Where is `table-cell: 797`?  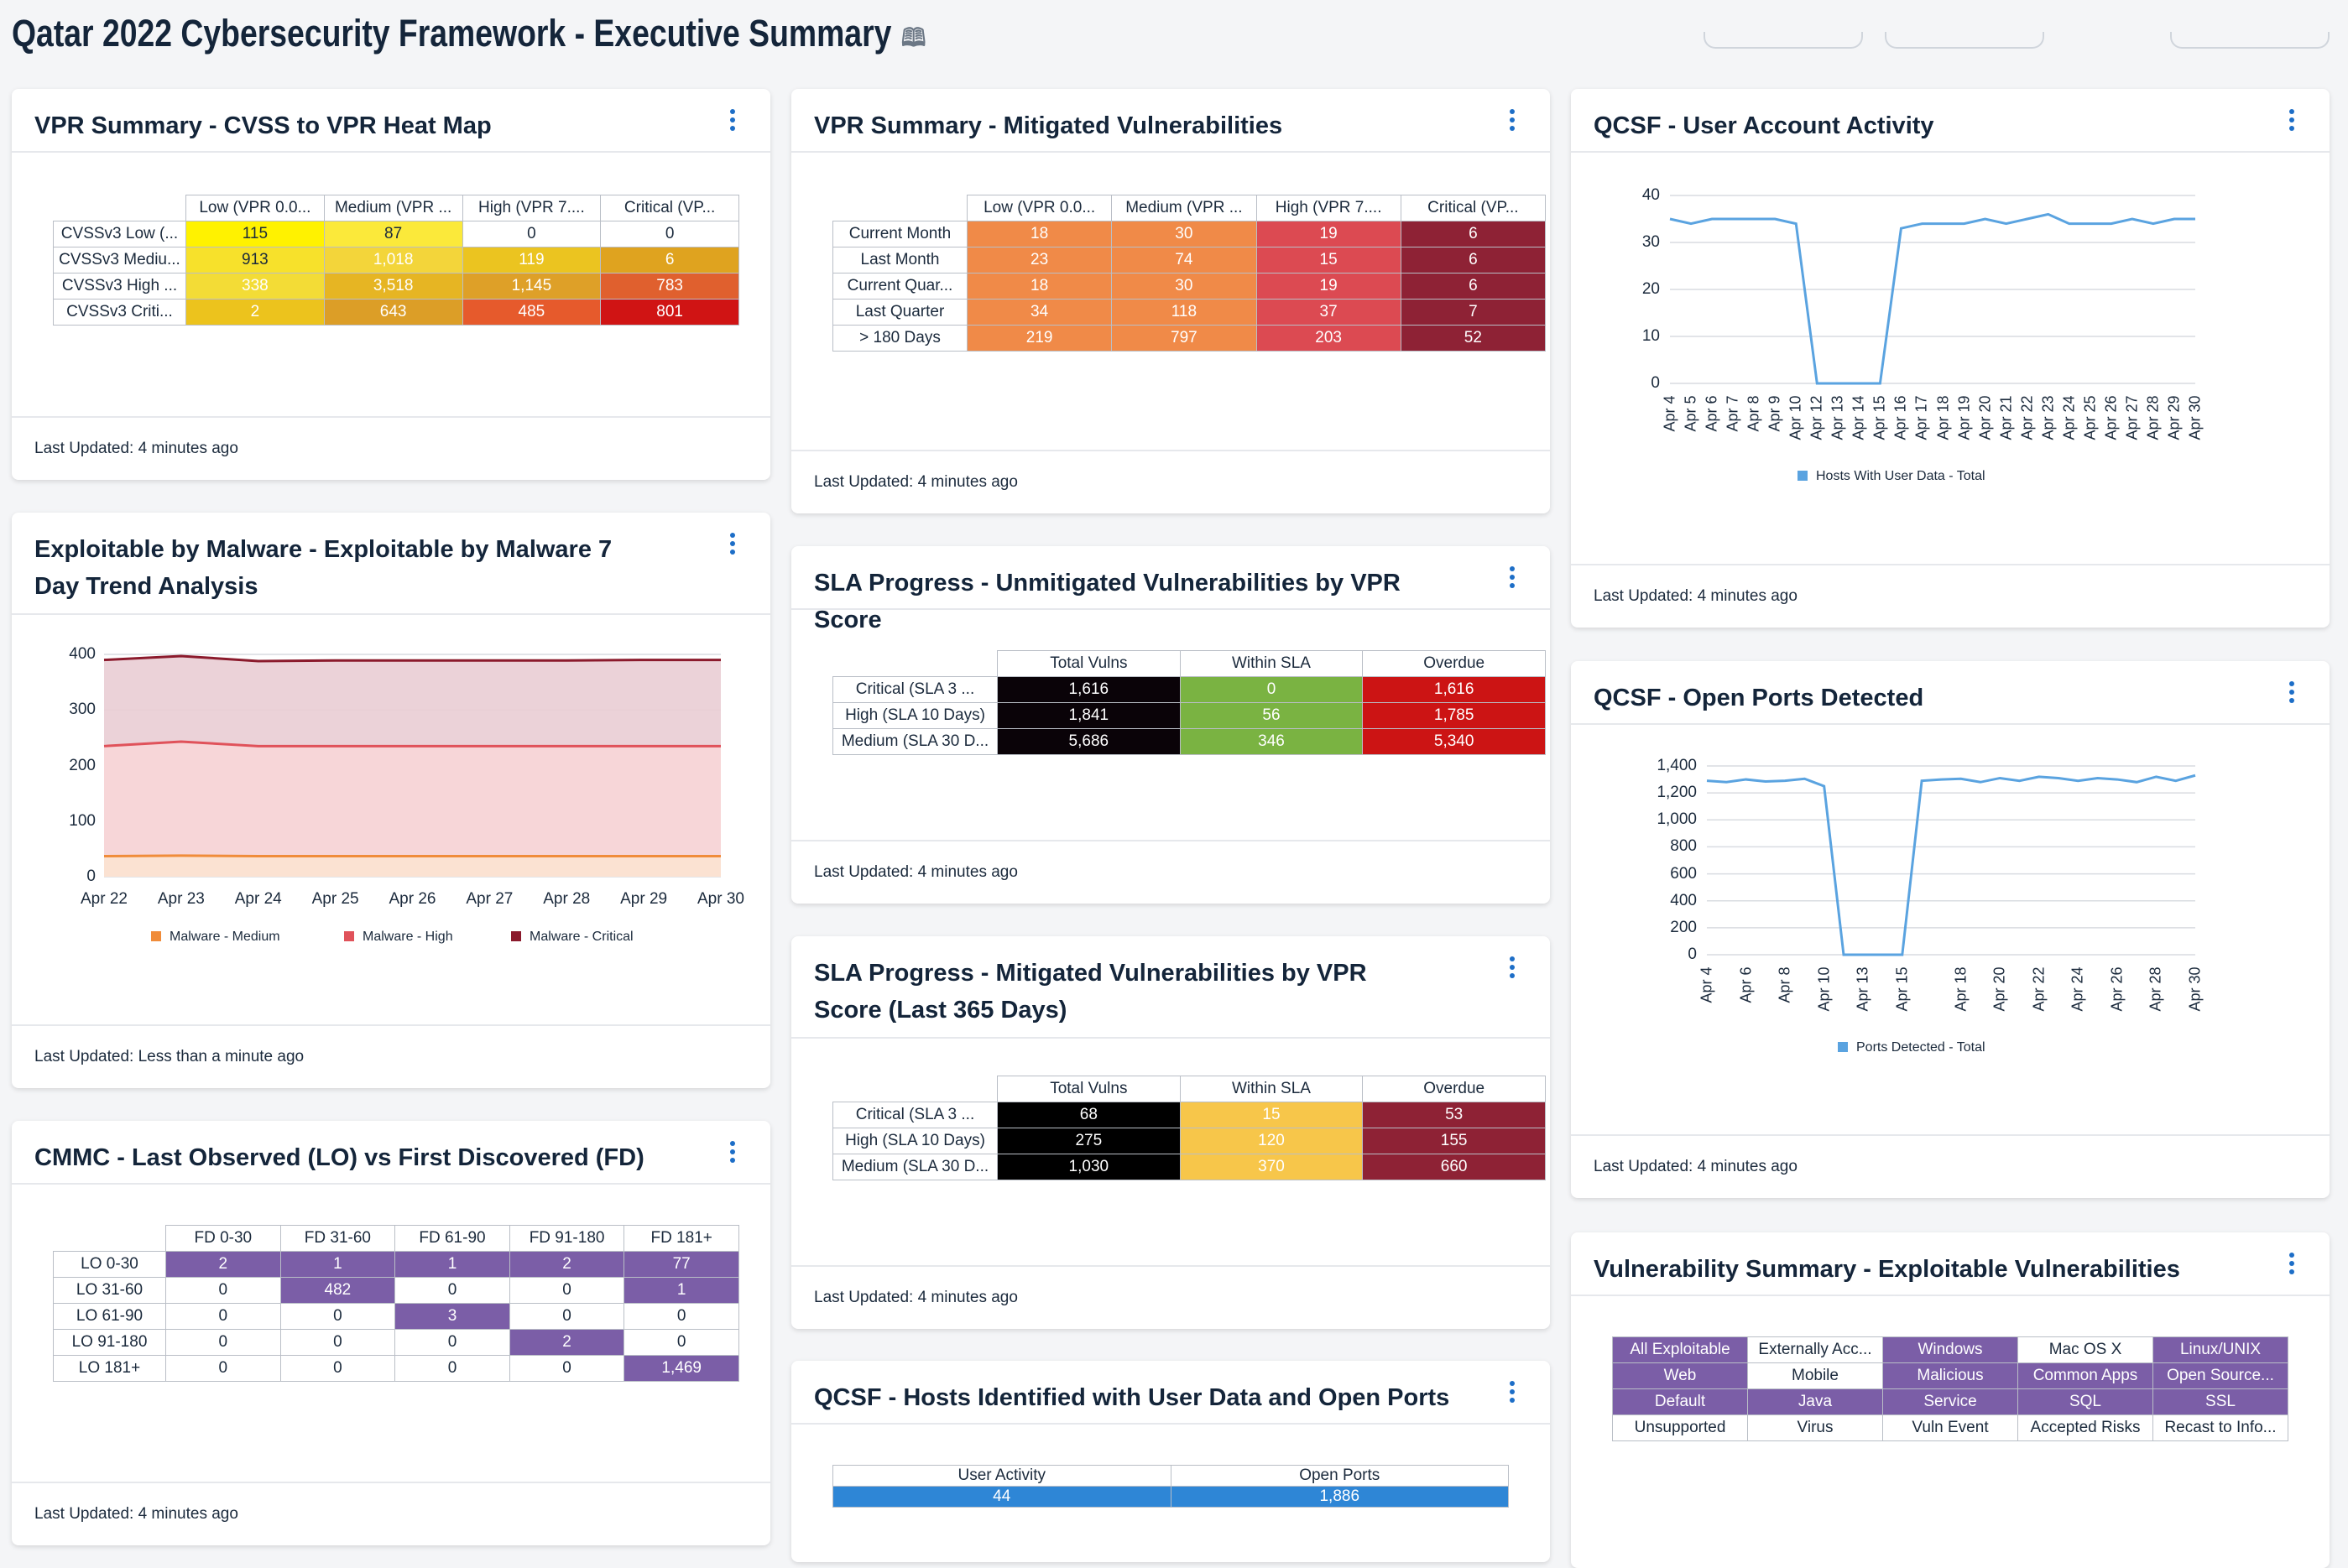 table-cell: 797 is located at coordinates (1184, 338).